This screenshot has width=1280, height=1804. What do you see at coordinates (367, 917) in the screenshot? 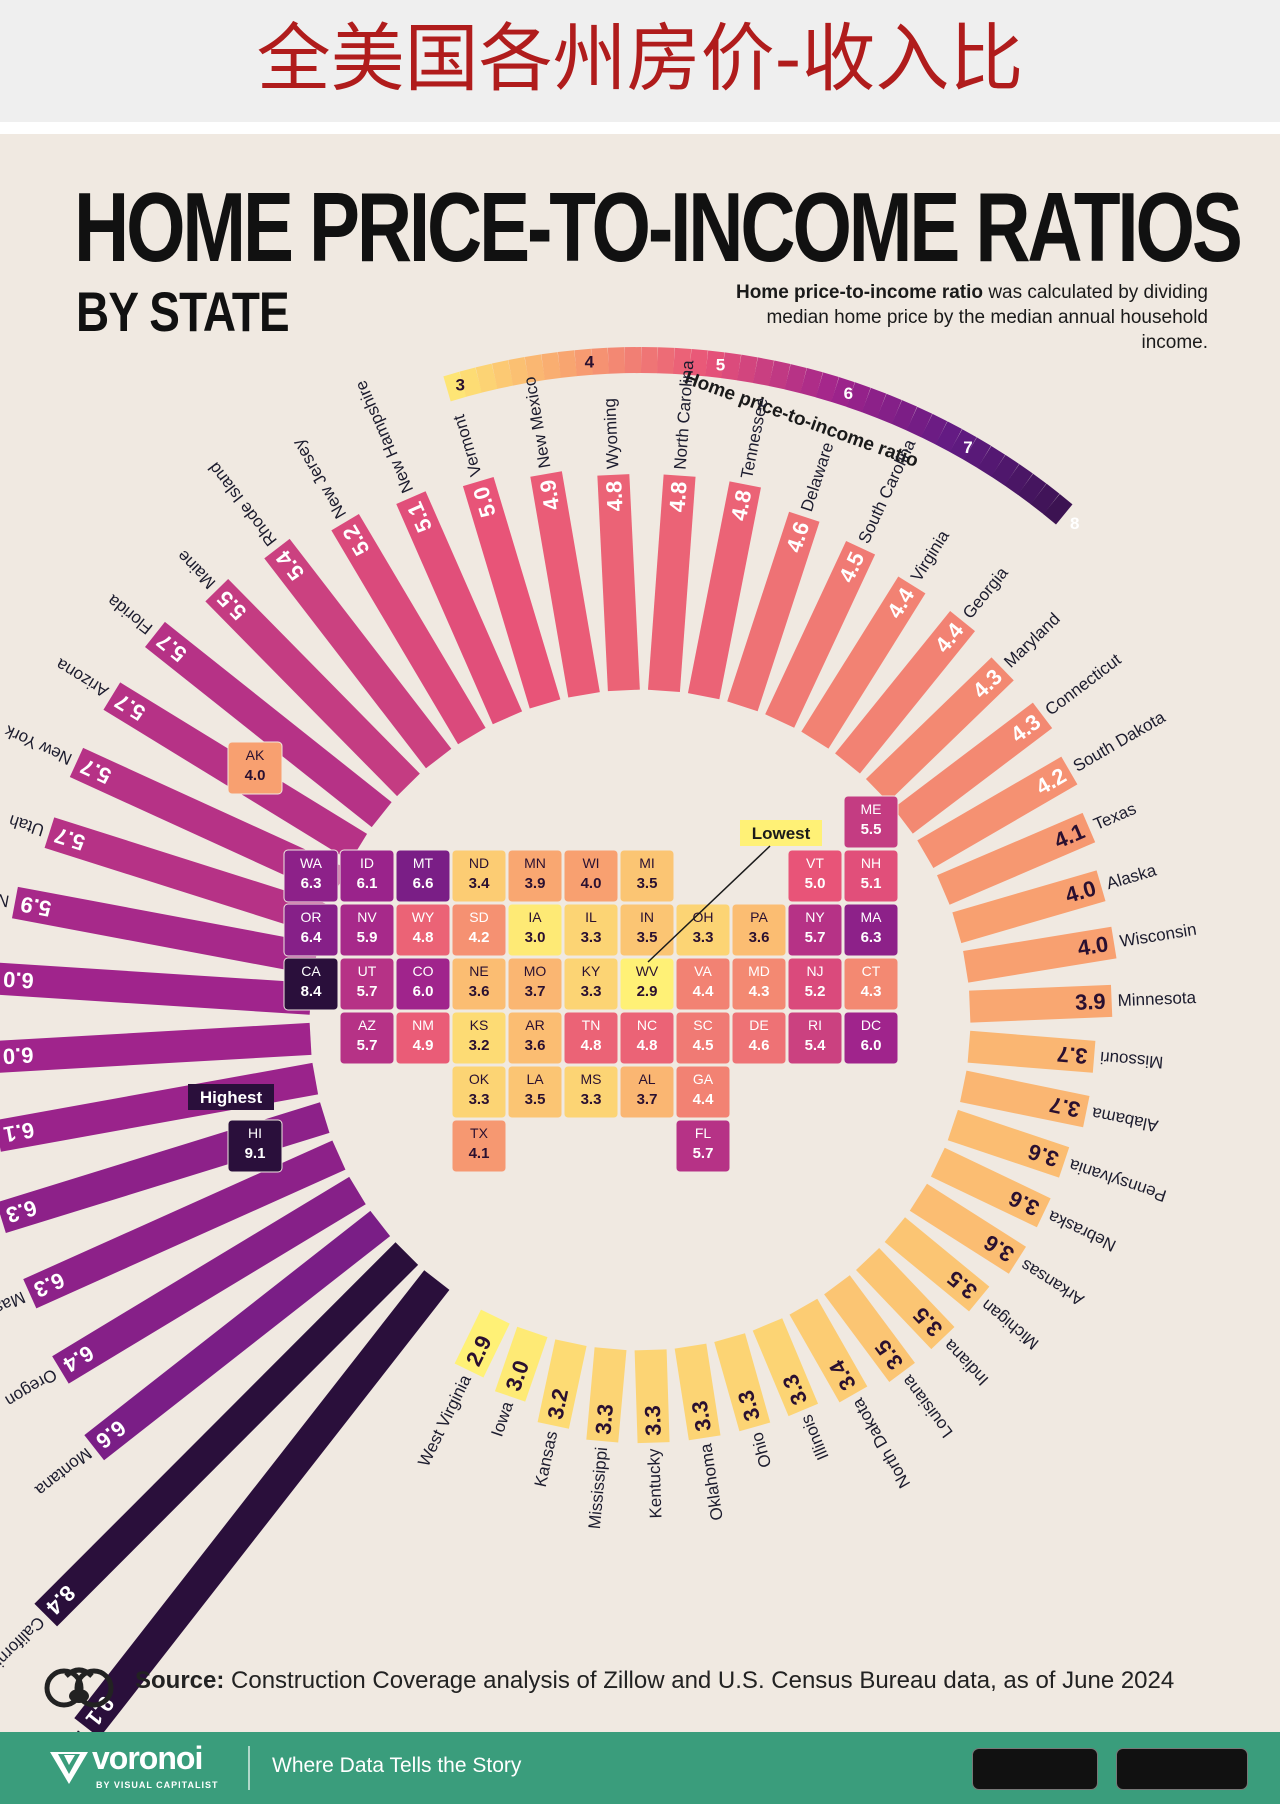
I see `map-tile-code: NV` at bounding box center [367, 917].